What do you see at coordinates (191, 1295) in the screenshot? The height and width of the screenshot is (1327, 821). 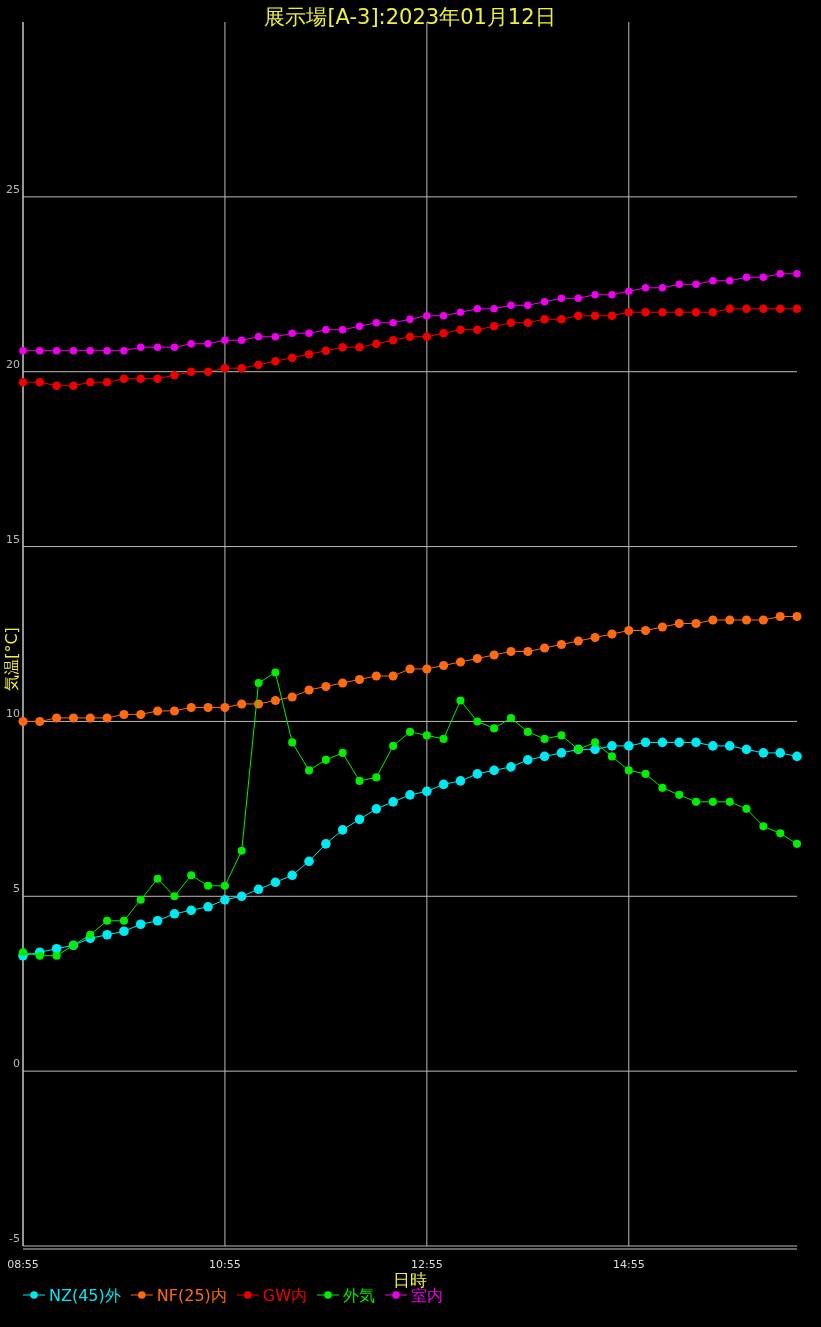 I see `legend-label: NF(25)内` at bounding box center [191, 1295].